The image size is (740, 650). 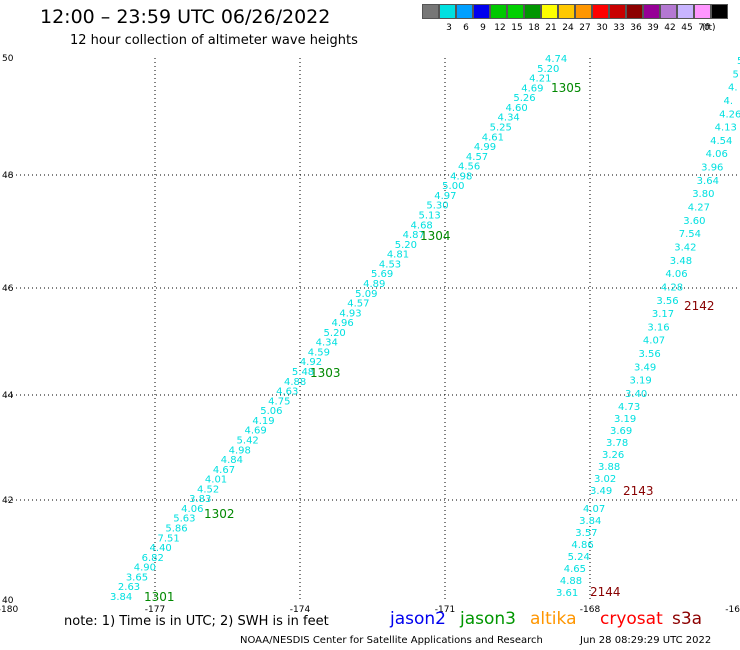 I want to click on jason3-swh-value: 5.25, so click(x=501, y=127).